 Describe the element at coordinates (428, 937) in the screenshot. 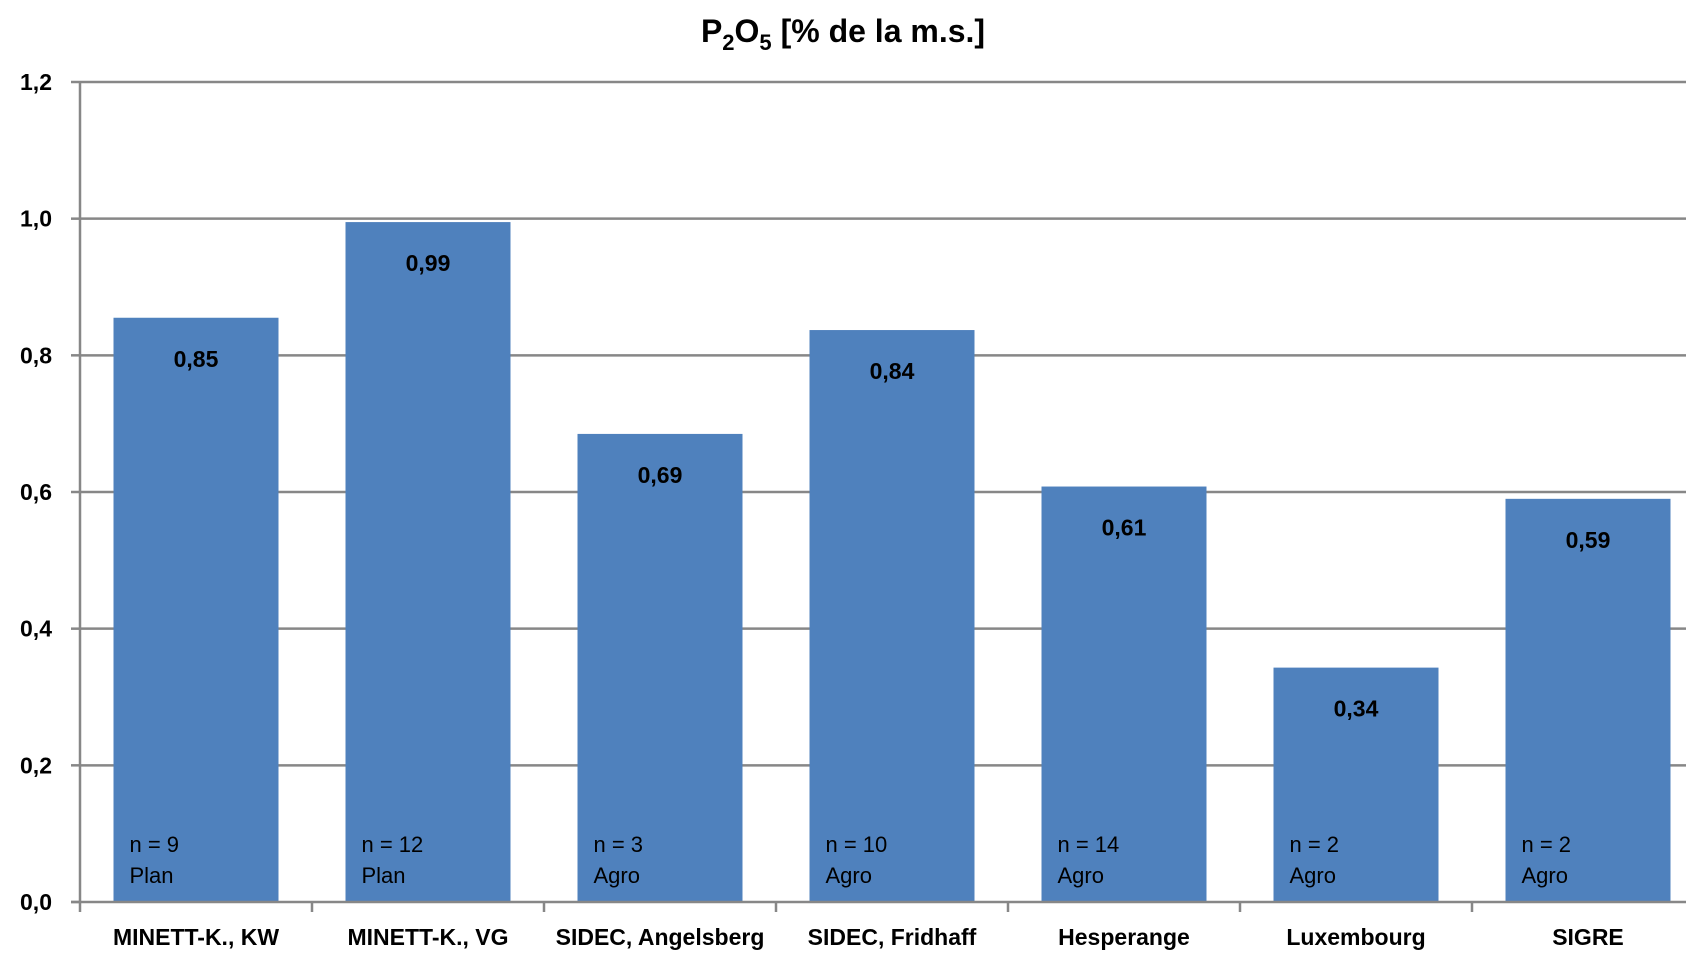

I see `x-category-label: MINETT-K., VG` at that location.